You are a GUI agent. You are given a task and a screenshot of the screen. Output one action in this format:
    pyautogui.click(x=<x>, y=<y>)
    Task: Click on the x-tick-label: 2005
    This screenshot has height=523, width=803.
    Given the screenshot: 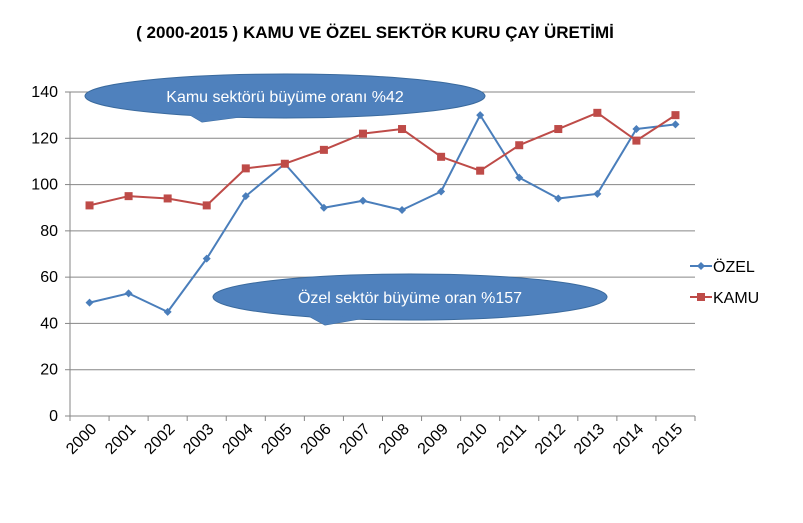 What is the action you would take?
    pyautogui.click(x=276, y=439)
    